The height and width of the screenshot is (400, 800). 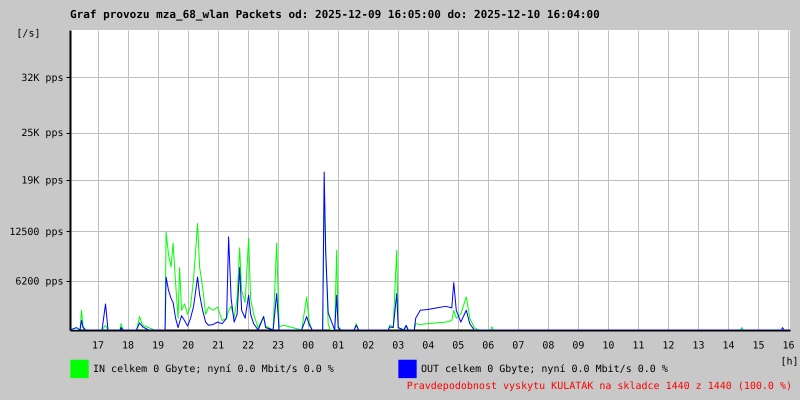 I want to click on legend-label: OUT celkem 0 Gbyte; nyní 0.0 Mbit/s 0.0 %, so click(x=544, y=369).